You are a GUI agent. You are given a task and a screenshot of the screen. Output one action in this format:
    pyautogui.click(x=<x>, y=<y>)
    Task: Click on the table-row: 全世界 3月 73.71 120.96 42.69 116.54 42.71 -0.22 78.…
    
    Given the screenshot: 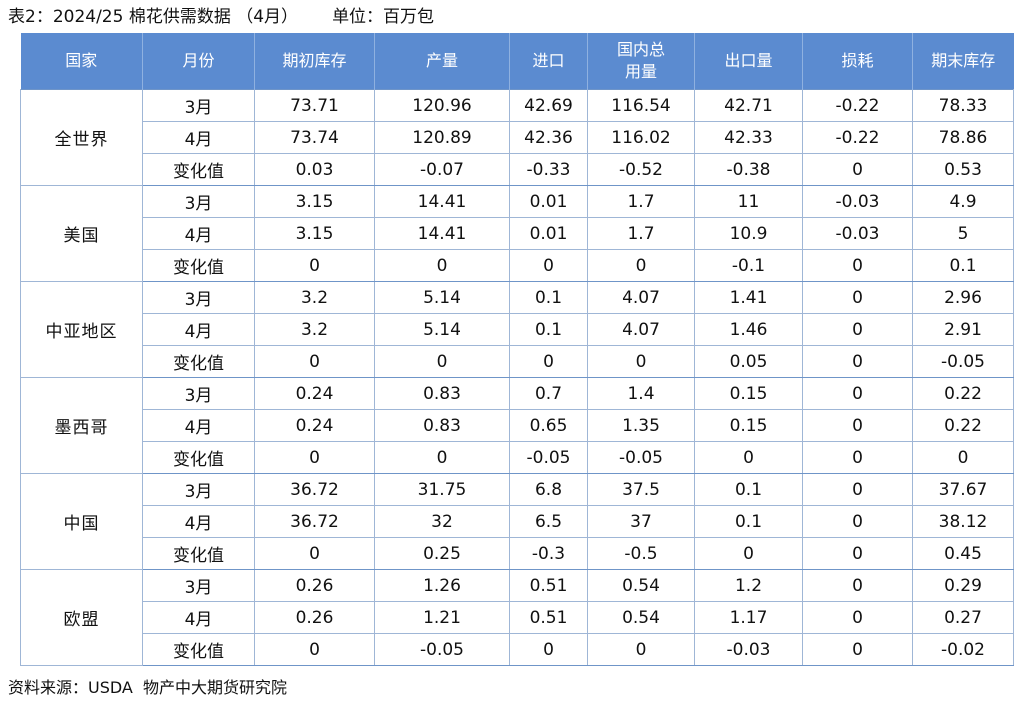 What is the action you would take?
    pyautogui.click(x=517, y=137)
    